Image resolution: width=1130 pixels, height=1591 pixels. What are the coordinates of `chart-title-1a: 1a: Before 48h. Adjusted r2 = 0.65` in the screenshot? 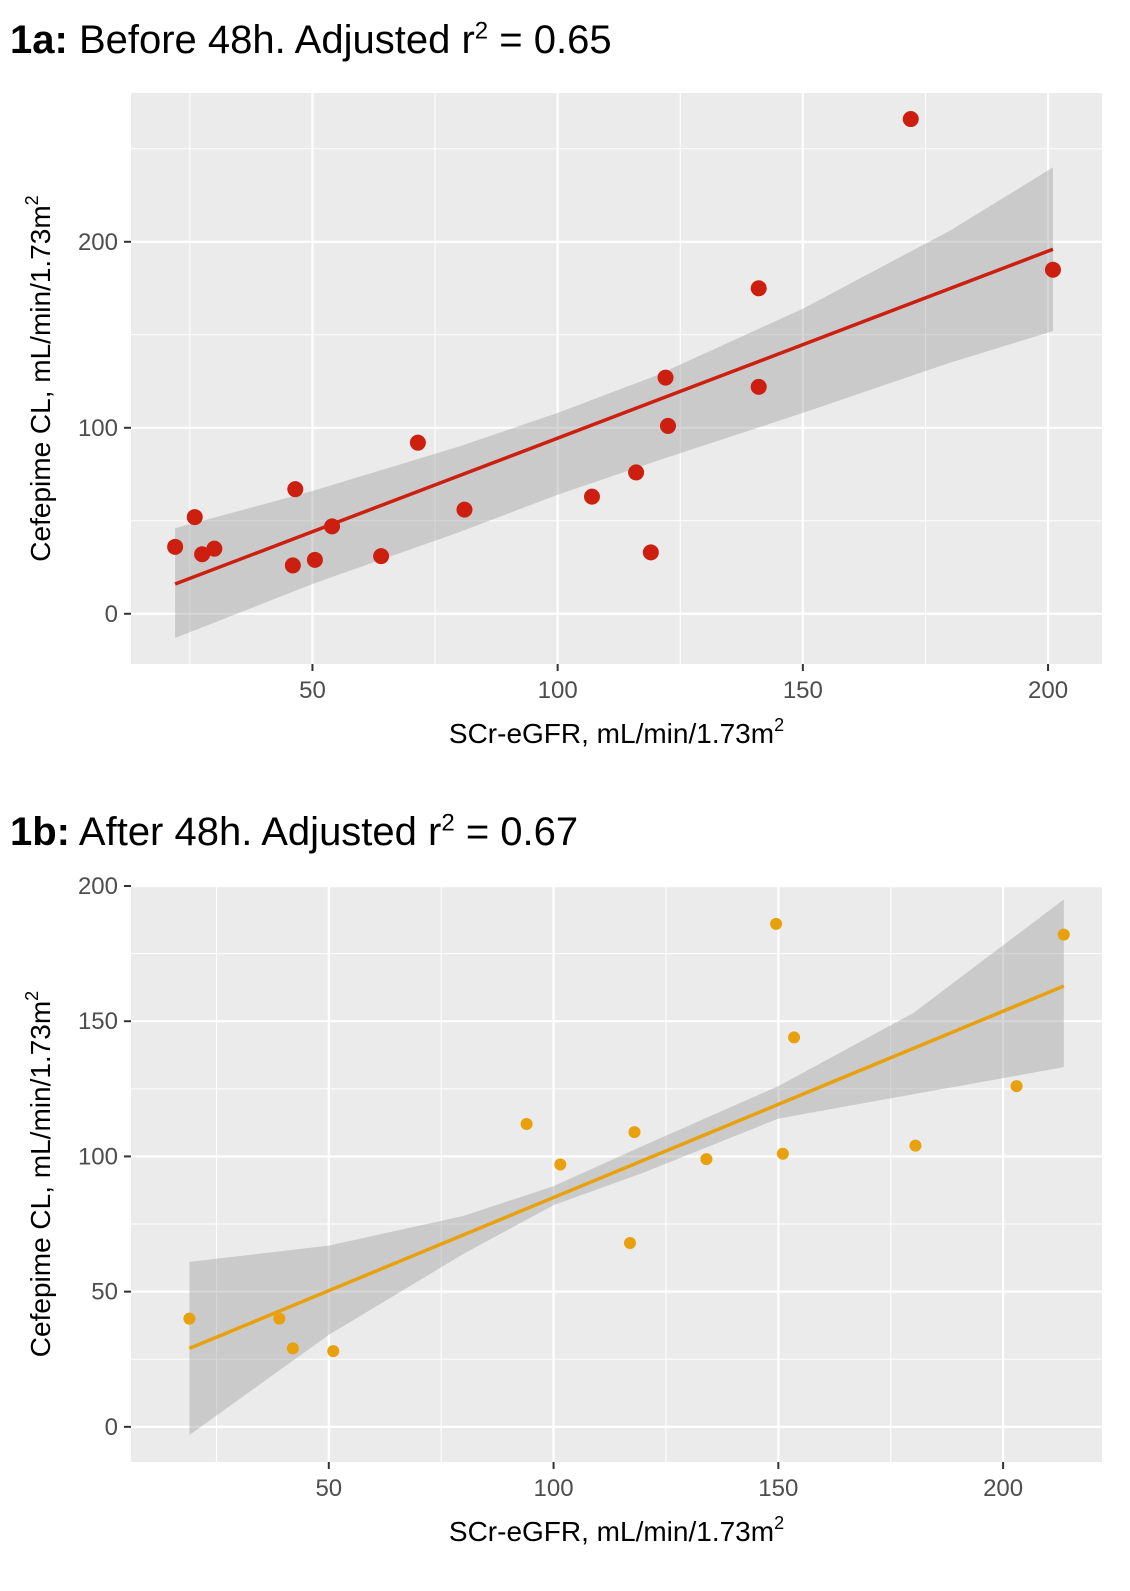 It's located at (311, 40).